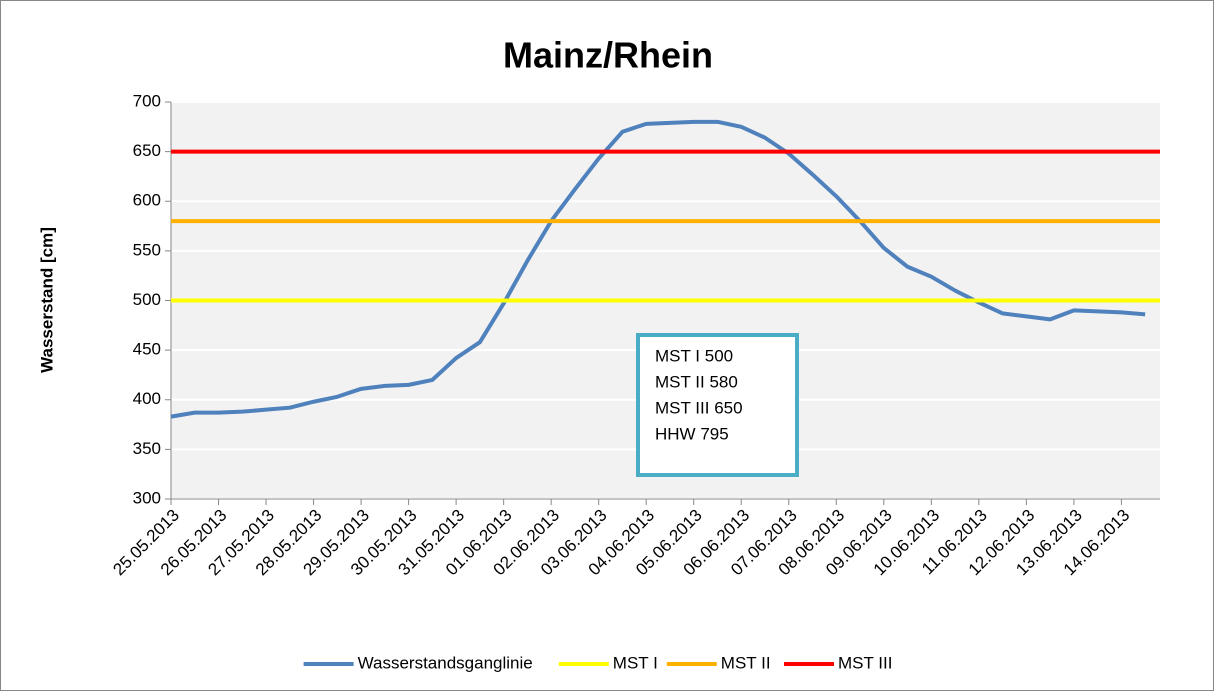 This screenshot has height=696, width=1214. Describe the element at coordinates (865, 662) in the screenshot. I see `legend-label: MST III` at that location.